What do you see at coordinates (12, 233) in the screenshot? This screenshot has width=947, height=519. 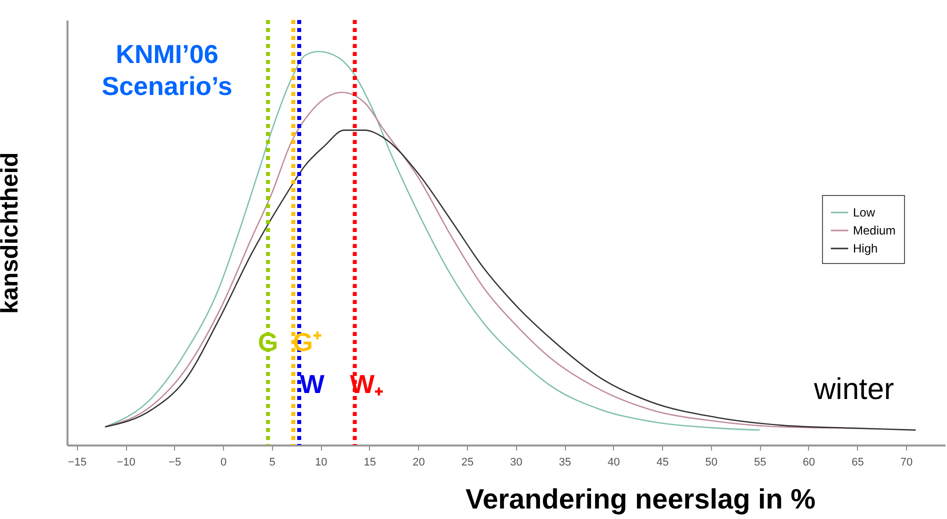 I see `y-axis-title: kansdichtheid` at bounding box center [12, 233].